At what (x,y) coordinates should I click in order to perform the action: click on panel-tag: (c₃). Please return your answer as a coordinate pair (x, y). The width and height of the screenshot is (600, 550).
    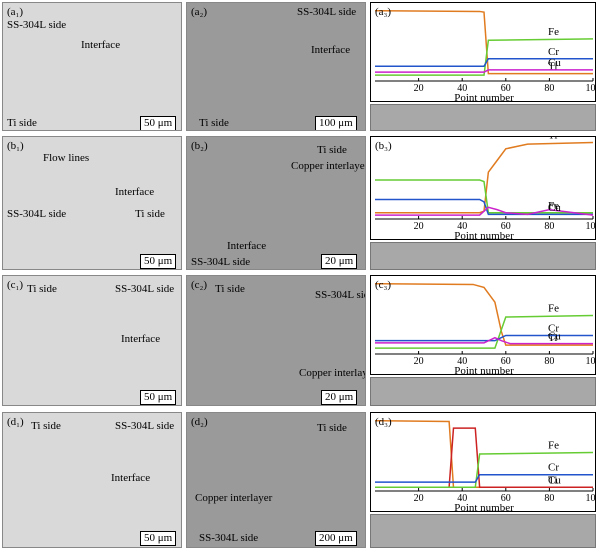
    Looking at the image, I should click on (383, 285).